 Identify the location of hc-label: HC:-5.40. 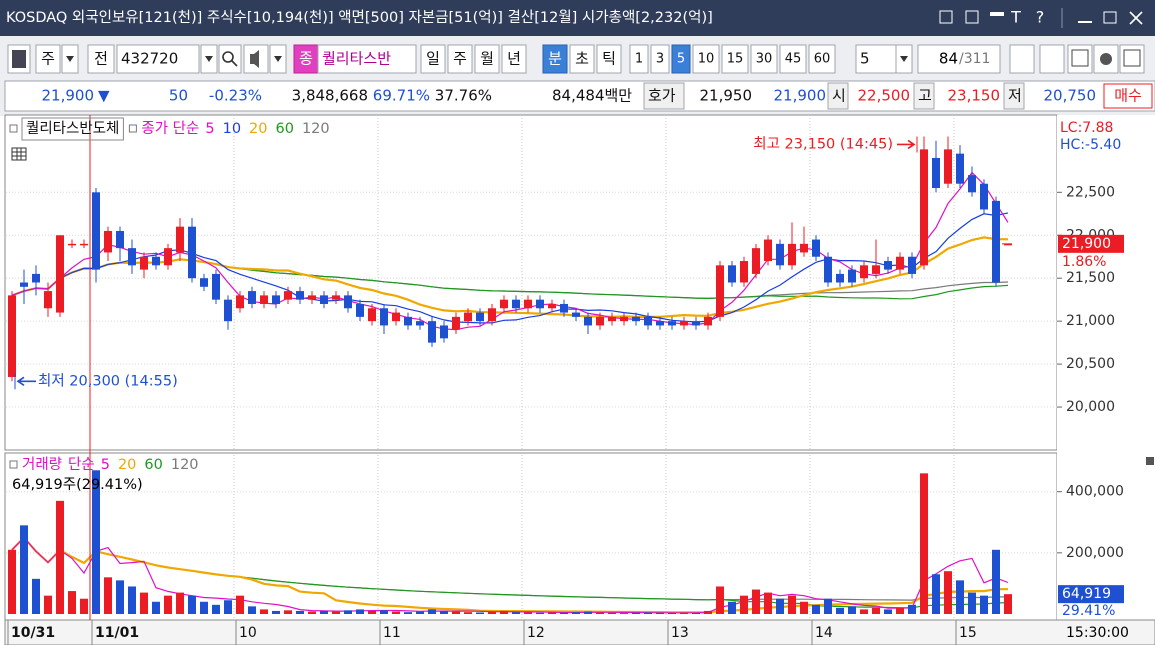
(1090, 145).